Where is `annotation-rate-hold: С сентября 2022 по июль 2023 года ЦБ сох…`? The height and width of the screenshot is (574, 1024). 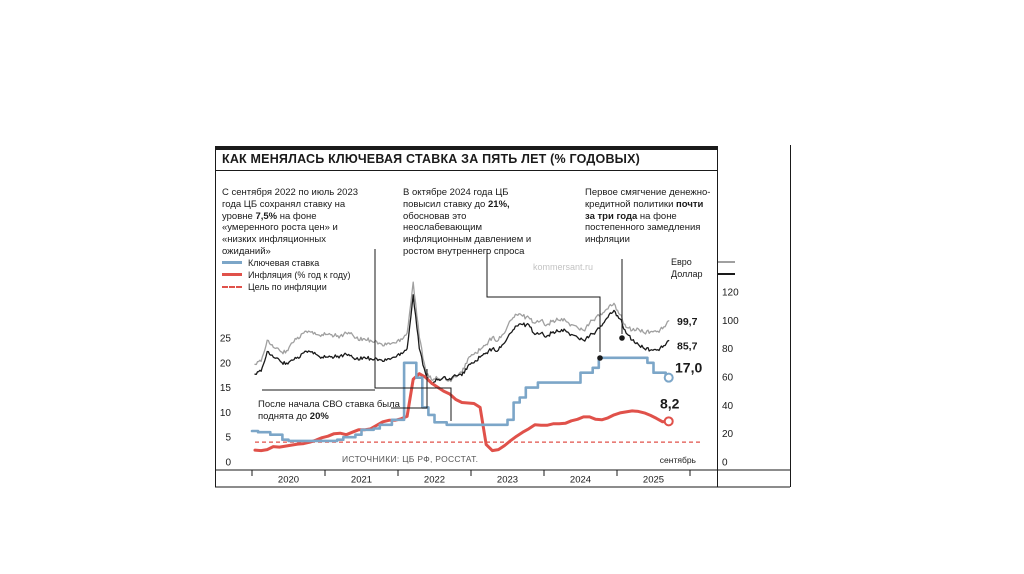
annotation-rate-hold: С сентября 2022 по июль 2023 года ЦБ сох… is located at coordinates (290, 222).